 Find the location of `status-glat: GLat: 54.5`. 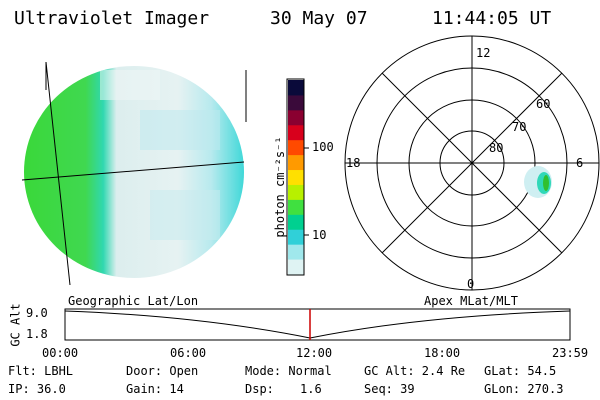

status-glat: GLat: 54.5 is located at coordinates (520, 371).